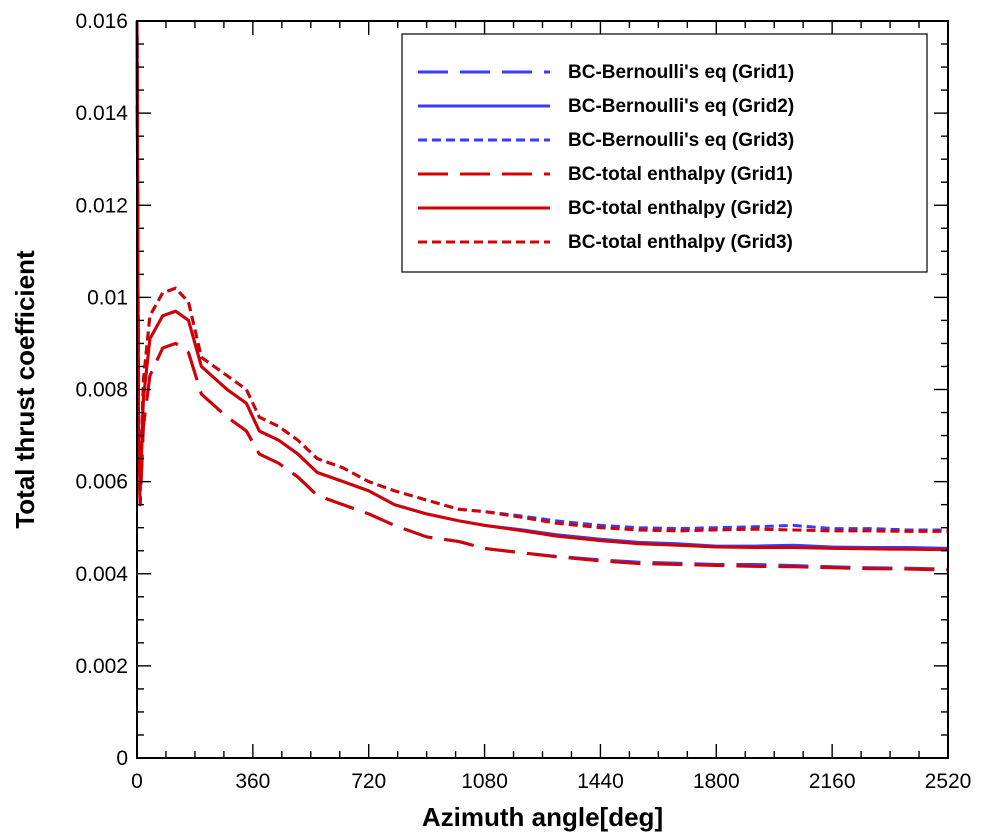  Describe the element at coordinates (600, 781) in the screenshot. I see `x-tick-label: 1440` at that location.